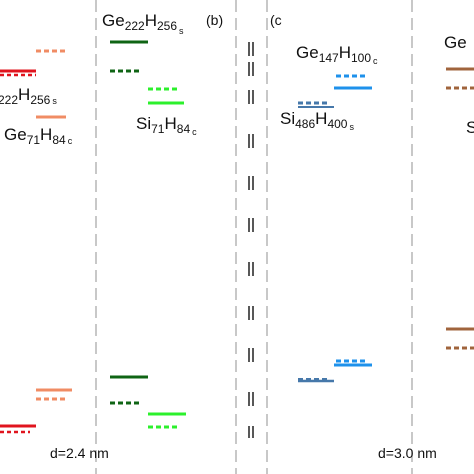 This screenshot has height=474, width=474. I want to click on label-c-ge: Ge147H100 c, so click(337, 54).